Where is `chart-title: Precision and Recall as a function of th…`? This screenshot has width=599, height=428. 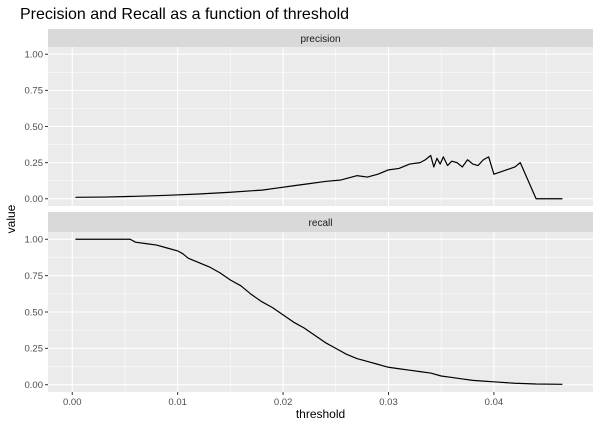 chart-title: Precision and Recall as a function of th… is located at coordinates (184, 14).